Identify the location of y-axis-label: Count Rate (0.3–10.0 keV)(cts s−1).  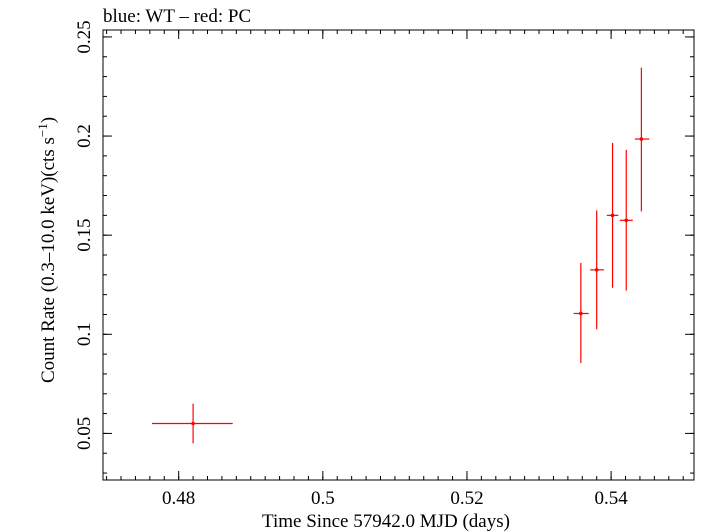
(47, 250).